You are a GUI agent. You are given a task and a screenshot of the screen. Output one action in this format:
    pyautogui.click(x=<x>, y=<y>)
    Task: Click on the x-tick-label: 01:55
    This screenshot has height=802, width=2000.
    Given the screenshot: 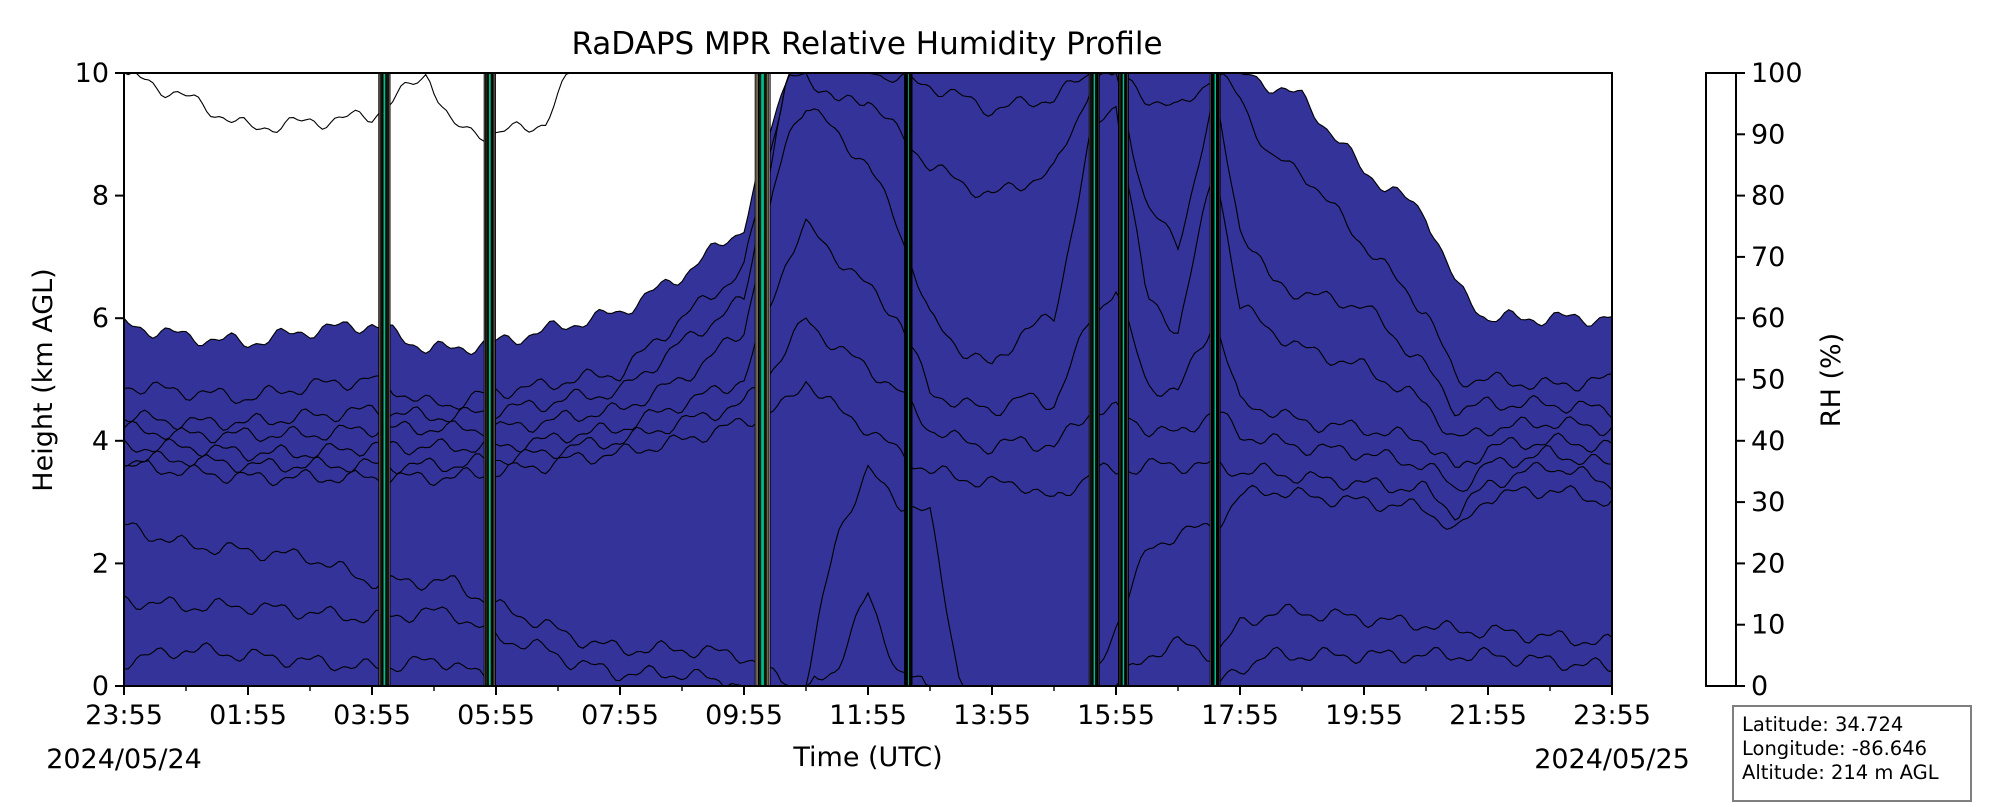 What is the action you would take?
    pyautogui.click(x=248, y=715)
    